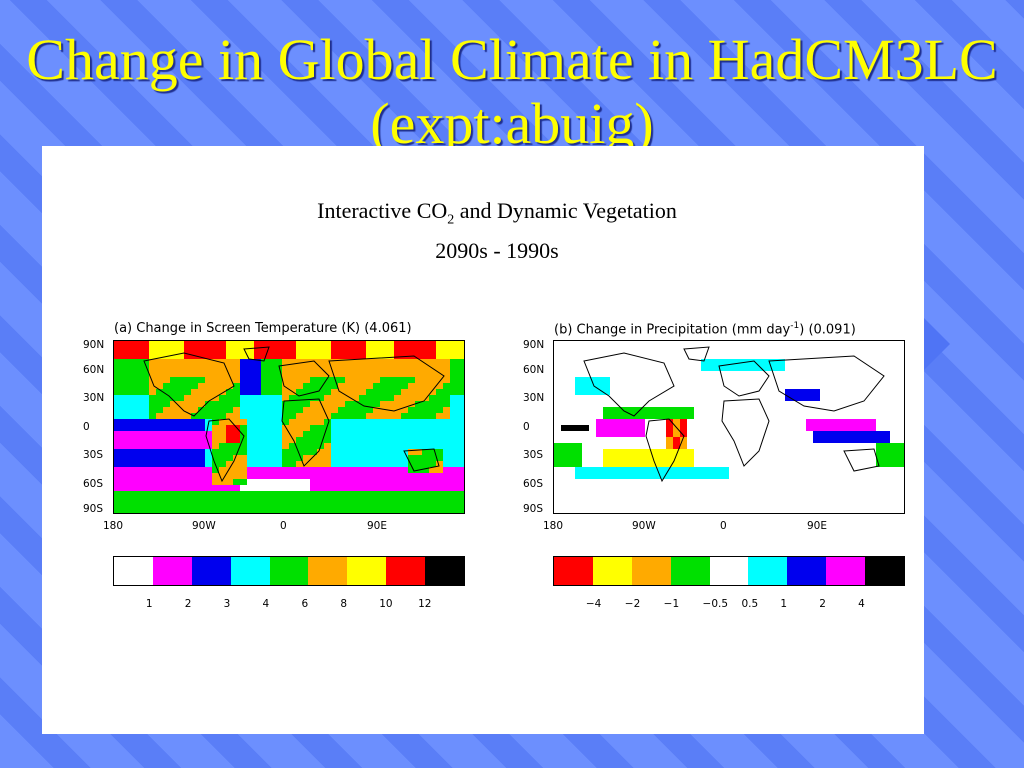 The width and height of the screenshot is (1024, 768). What do you see at coordinates (534, 370) in the screenshot?
I see `lat-label: 60N` at bounding box center [534, 370].